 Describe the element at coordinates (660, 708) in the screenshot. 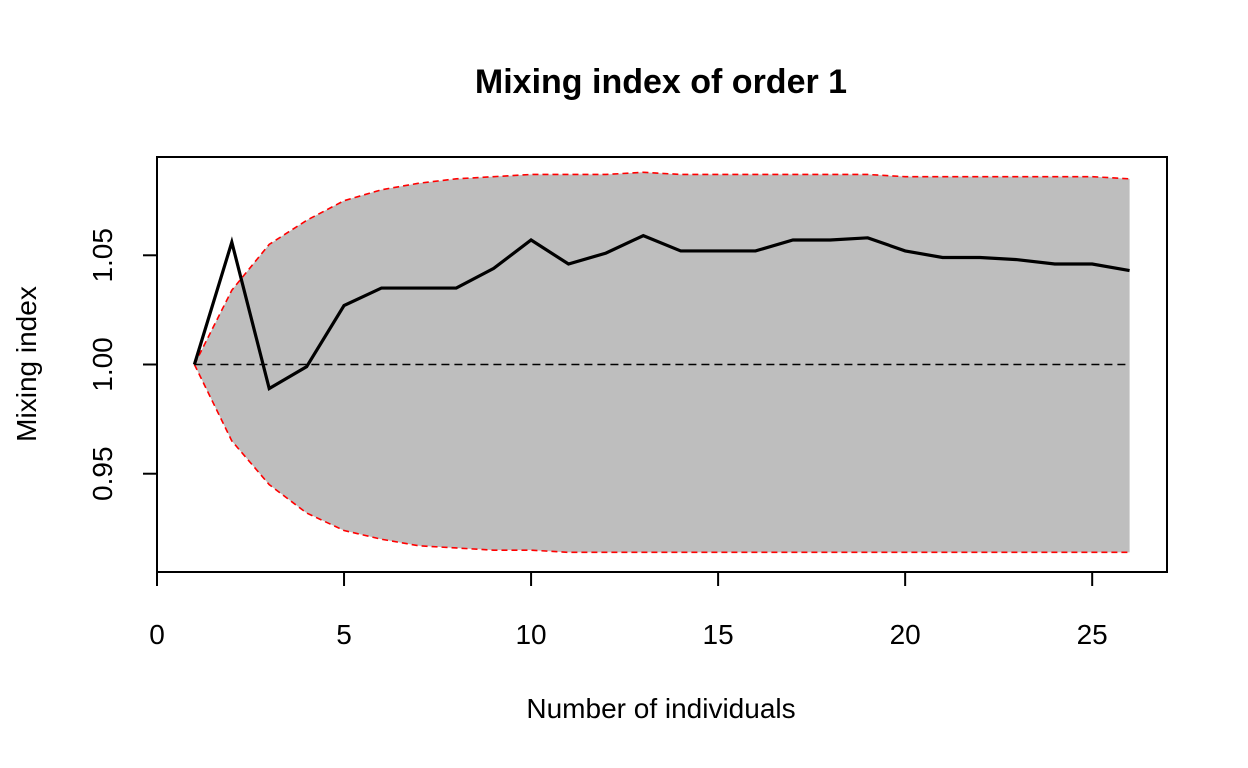

I see `x-axis-label: Number of individuals` at that location.